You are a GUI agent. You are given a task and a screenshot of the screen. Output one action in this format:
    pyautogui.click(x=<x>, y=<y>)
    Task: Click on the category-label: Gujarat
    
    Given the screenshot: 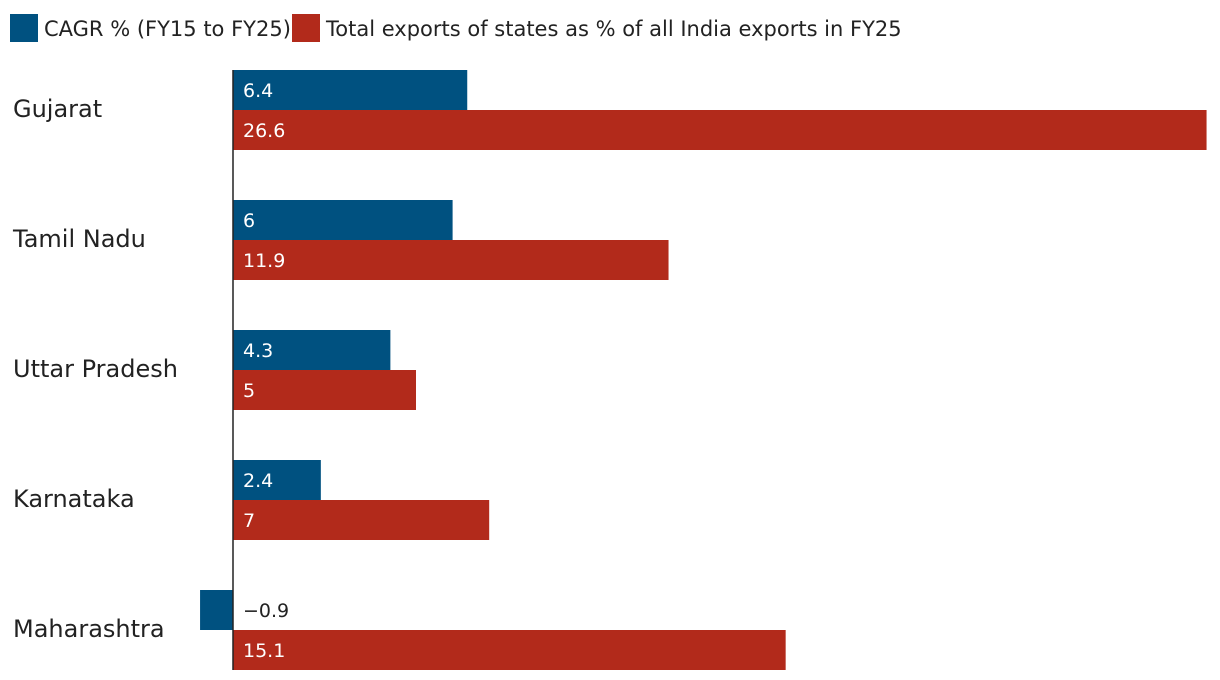 What is the action you would take?
    pyautogui.click(x=57, y=109)
    